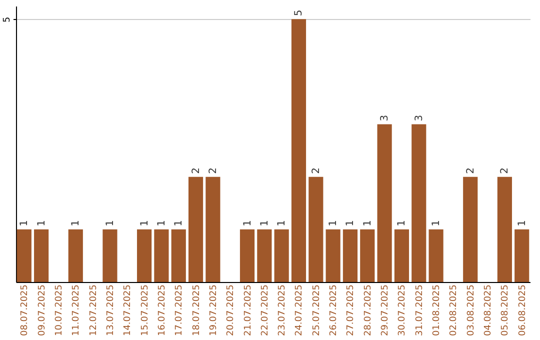 The image size is (540, 340). What do you see at coordinates (419, 310) in the screenshot?
I see `x-tick-label: 31.07.2025` at bounding box center [419, 310].